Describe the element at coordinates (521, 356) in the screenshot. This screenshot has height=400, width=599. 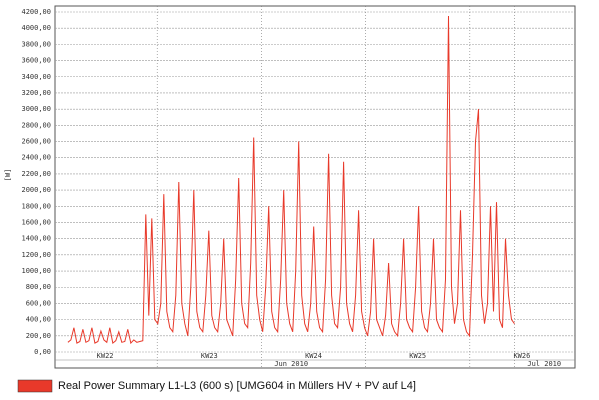
I see `week-label: KW26` at that location.